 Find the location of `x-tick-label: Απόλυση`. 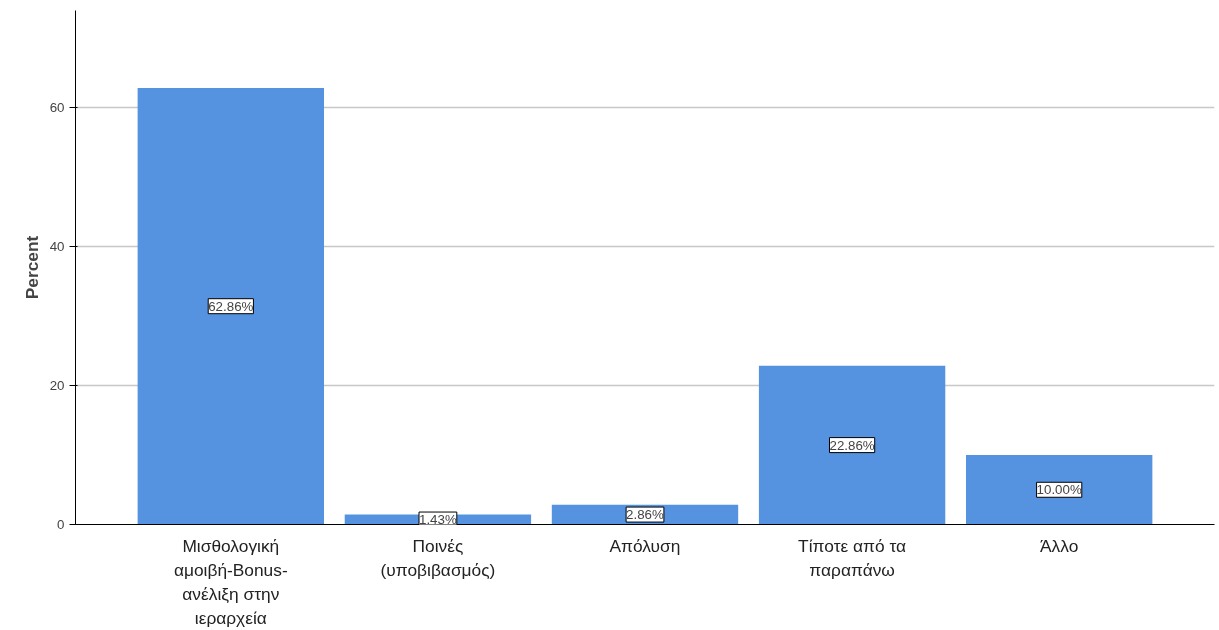

x-tick-label: Απόλυση is located at coordinates (645, 545).